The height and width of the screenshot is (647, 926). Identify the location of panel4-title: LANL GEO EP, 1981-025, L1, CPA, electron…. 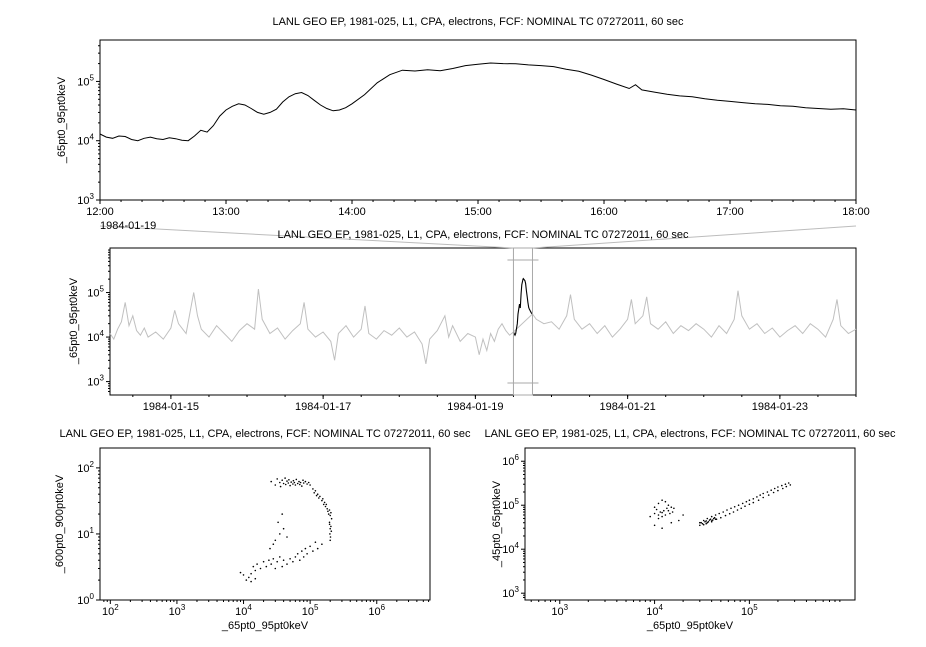
(690, 434).